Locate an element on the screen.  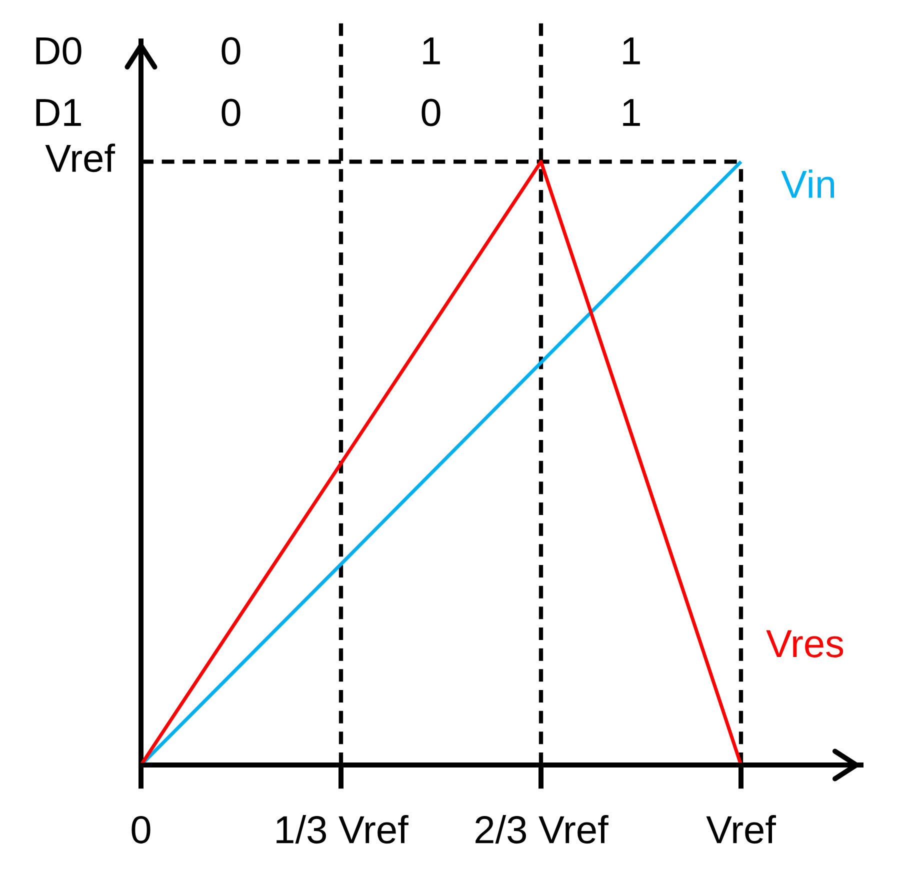
x-tick-label: 1/3 Vref is located at coordinates (342, 829).